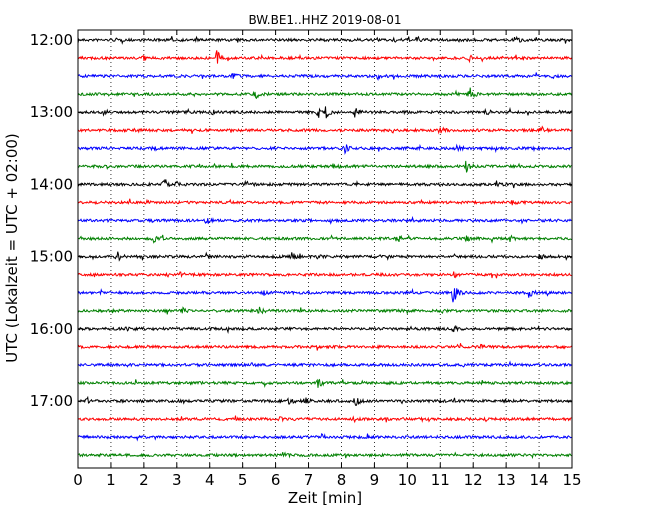  I want to click on y-tick-label: 12:00, so click(51, 40).